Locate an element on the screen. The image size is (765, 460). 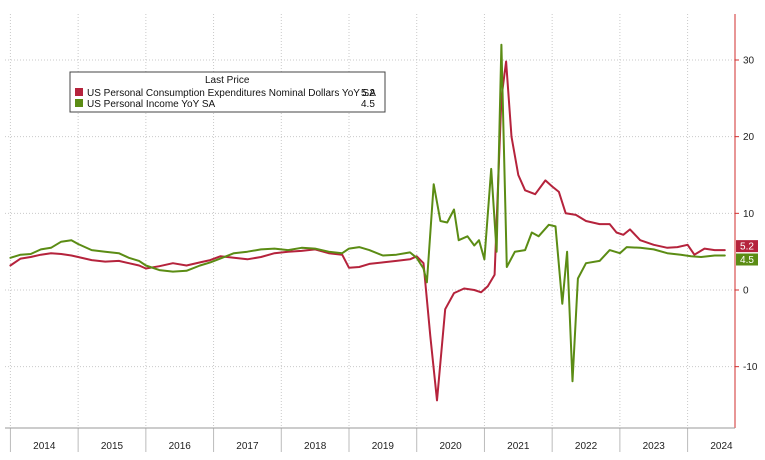
last-value-badges: 5.24.5 is located at coordinates (747, 253).